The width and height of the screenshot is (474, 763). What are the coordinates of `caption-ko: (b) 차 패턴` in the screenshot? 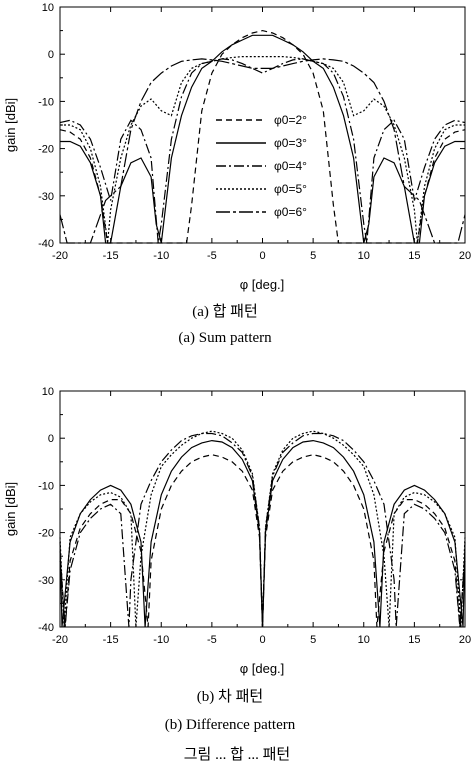 It's located at (230, 696).